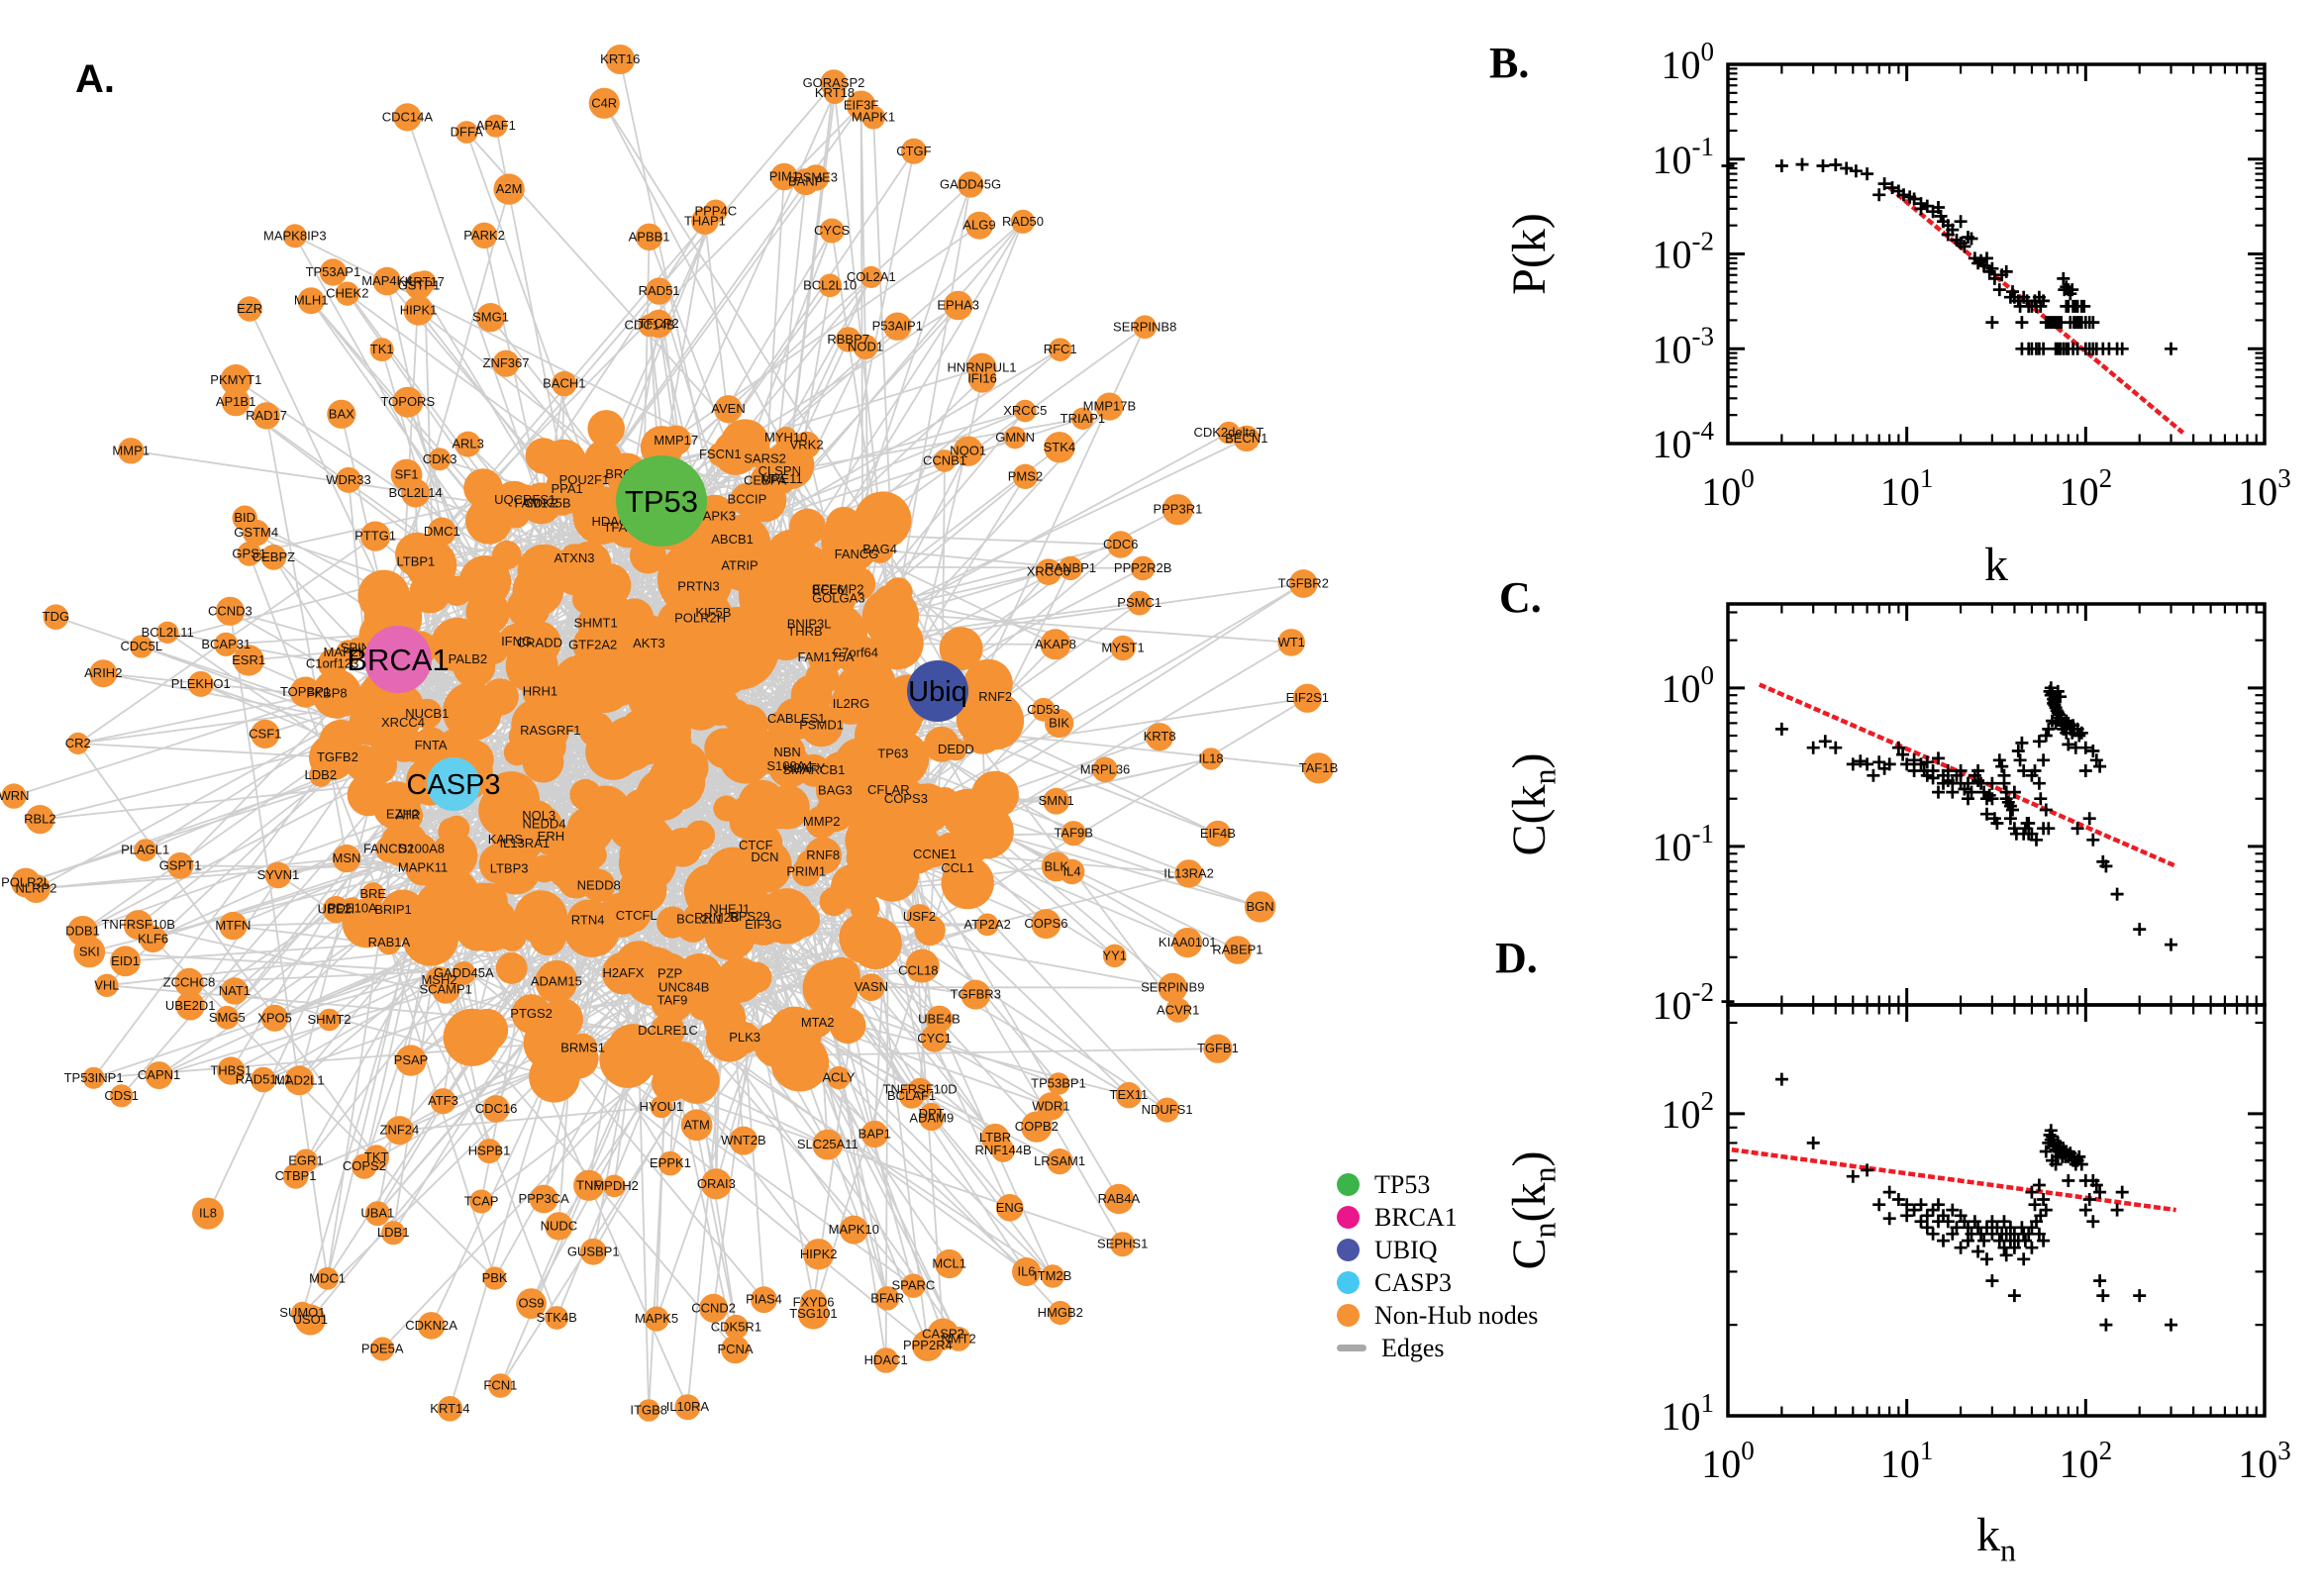  What do you see at coordinates (832, 230) in the screenshot?
I see `network-node-label: CYCS` at bounding box center [832, 230].